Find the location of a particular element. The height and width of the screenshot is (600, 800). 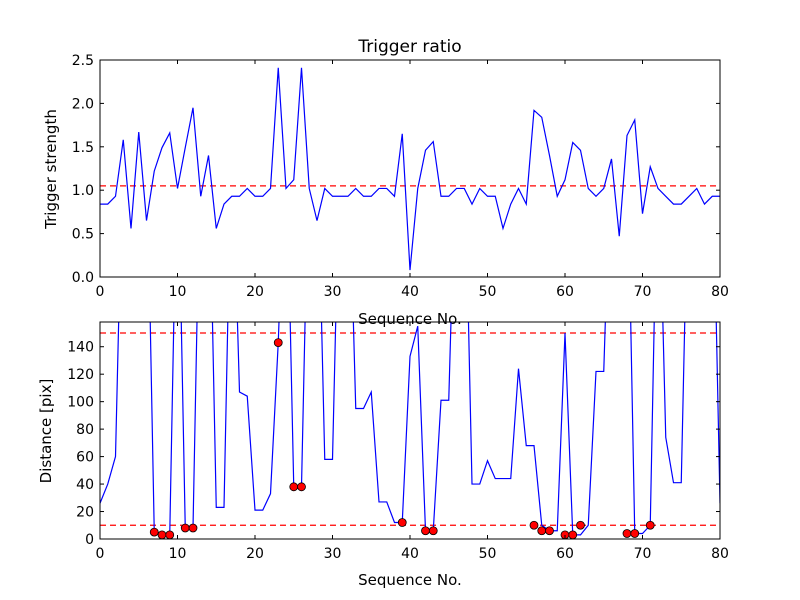

y-tick-label: 2.0 is located at coordinates (83, 104).